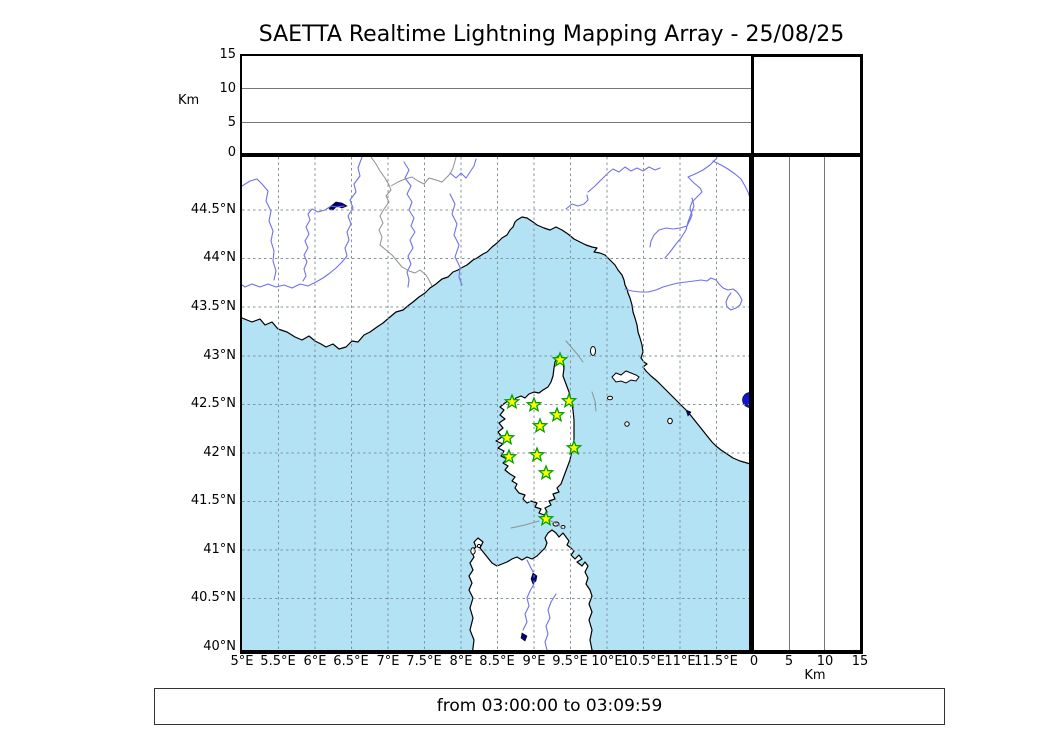 This screenshot has width=1050, height=750. What do you see at coordinates (607, 661) in the screenshot?
I see `lon-tick-10: 10°E` at bounding box center [607, 661].